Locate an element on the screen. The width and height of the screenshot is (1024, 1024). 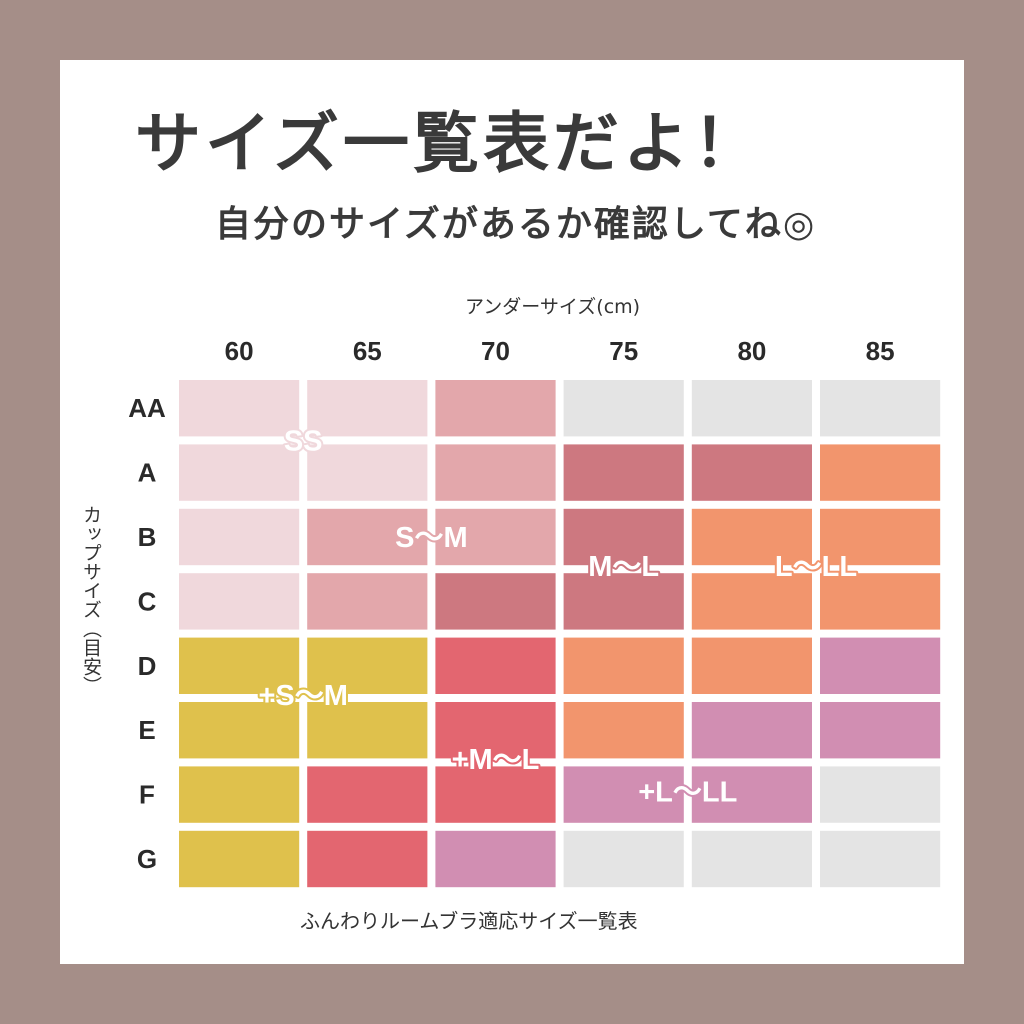
y-tick-label: A is located at coordinates (147, 473).